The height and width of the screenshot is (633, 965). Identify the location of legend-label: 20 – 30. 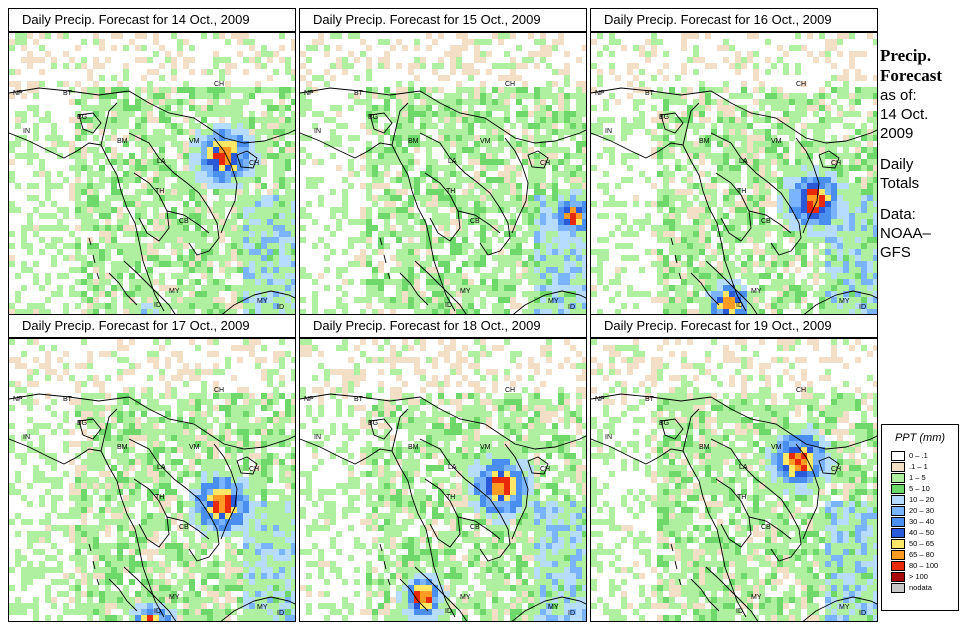
(922, 510).